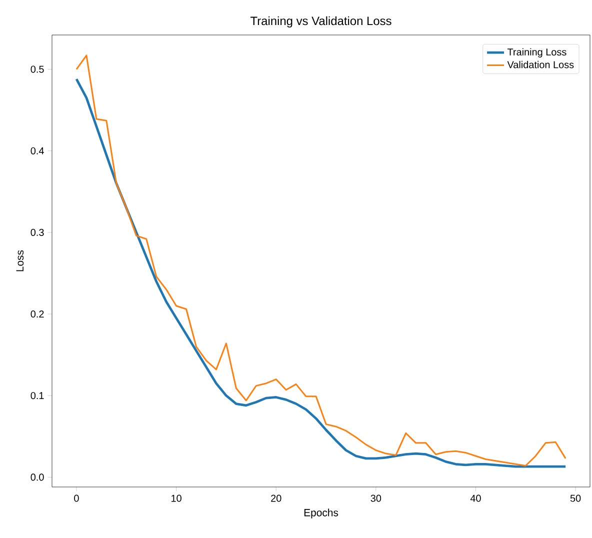  What do you see at coordinates (177, 498) in the screenshot?
I see `x-tick-label: 10` at bounding box center [177, 498].